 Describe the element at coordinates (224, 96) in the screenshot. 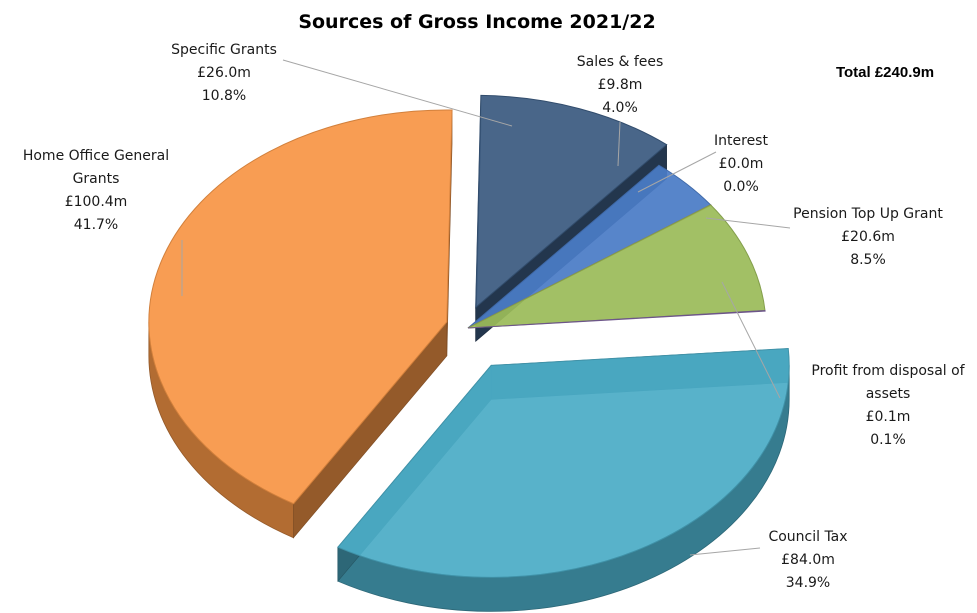

I see `slice-percent: 10.8%` at that location.